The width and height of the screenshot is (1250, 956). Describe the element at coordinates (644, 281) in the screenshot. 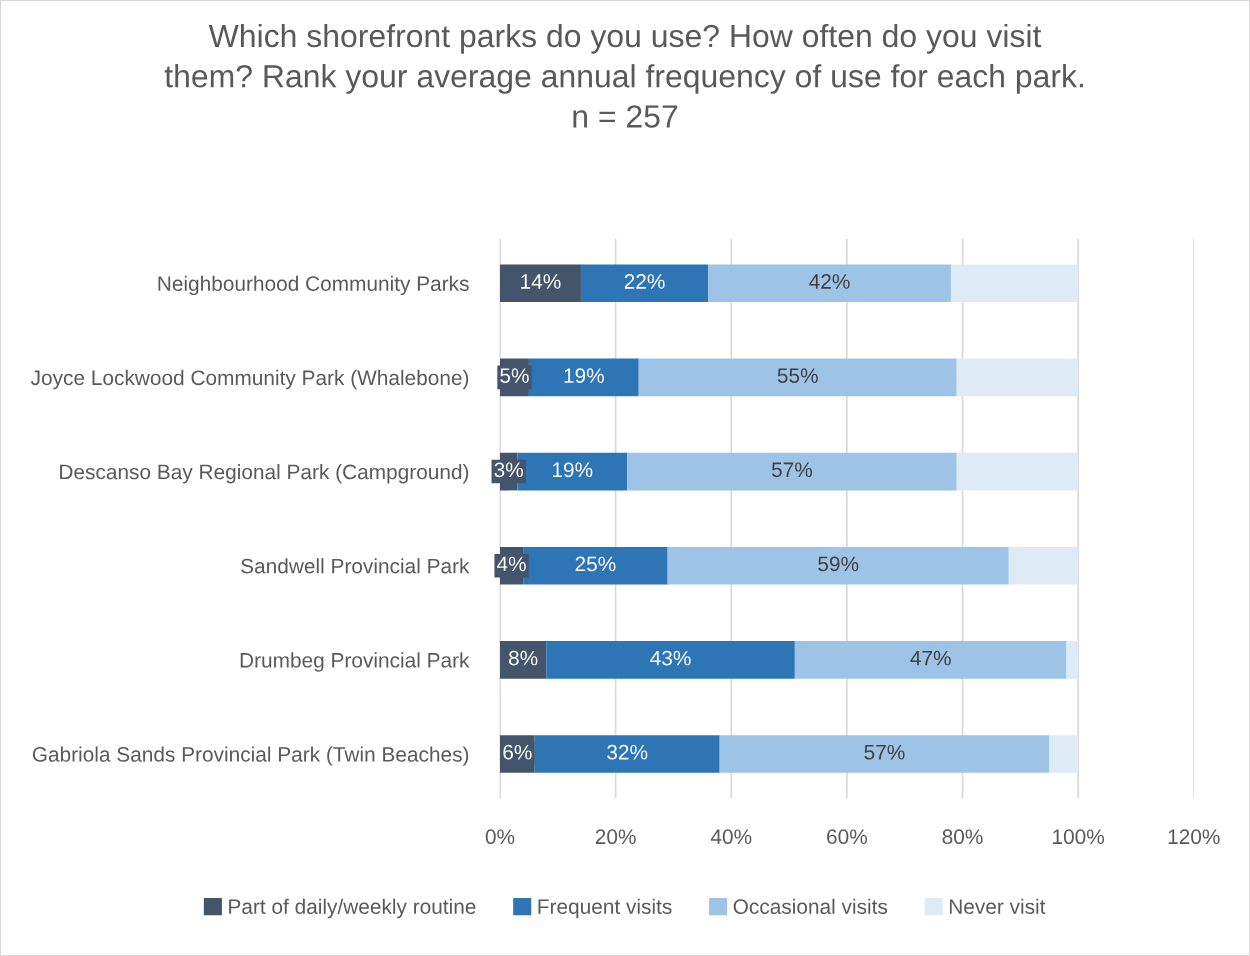

I see `data-label: 22%` at that location.